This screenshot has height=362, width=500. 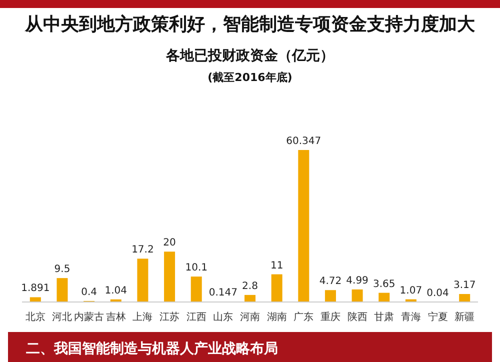 I want to click on x-tick-label: 广东, so click(x=304, y=317).